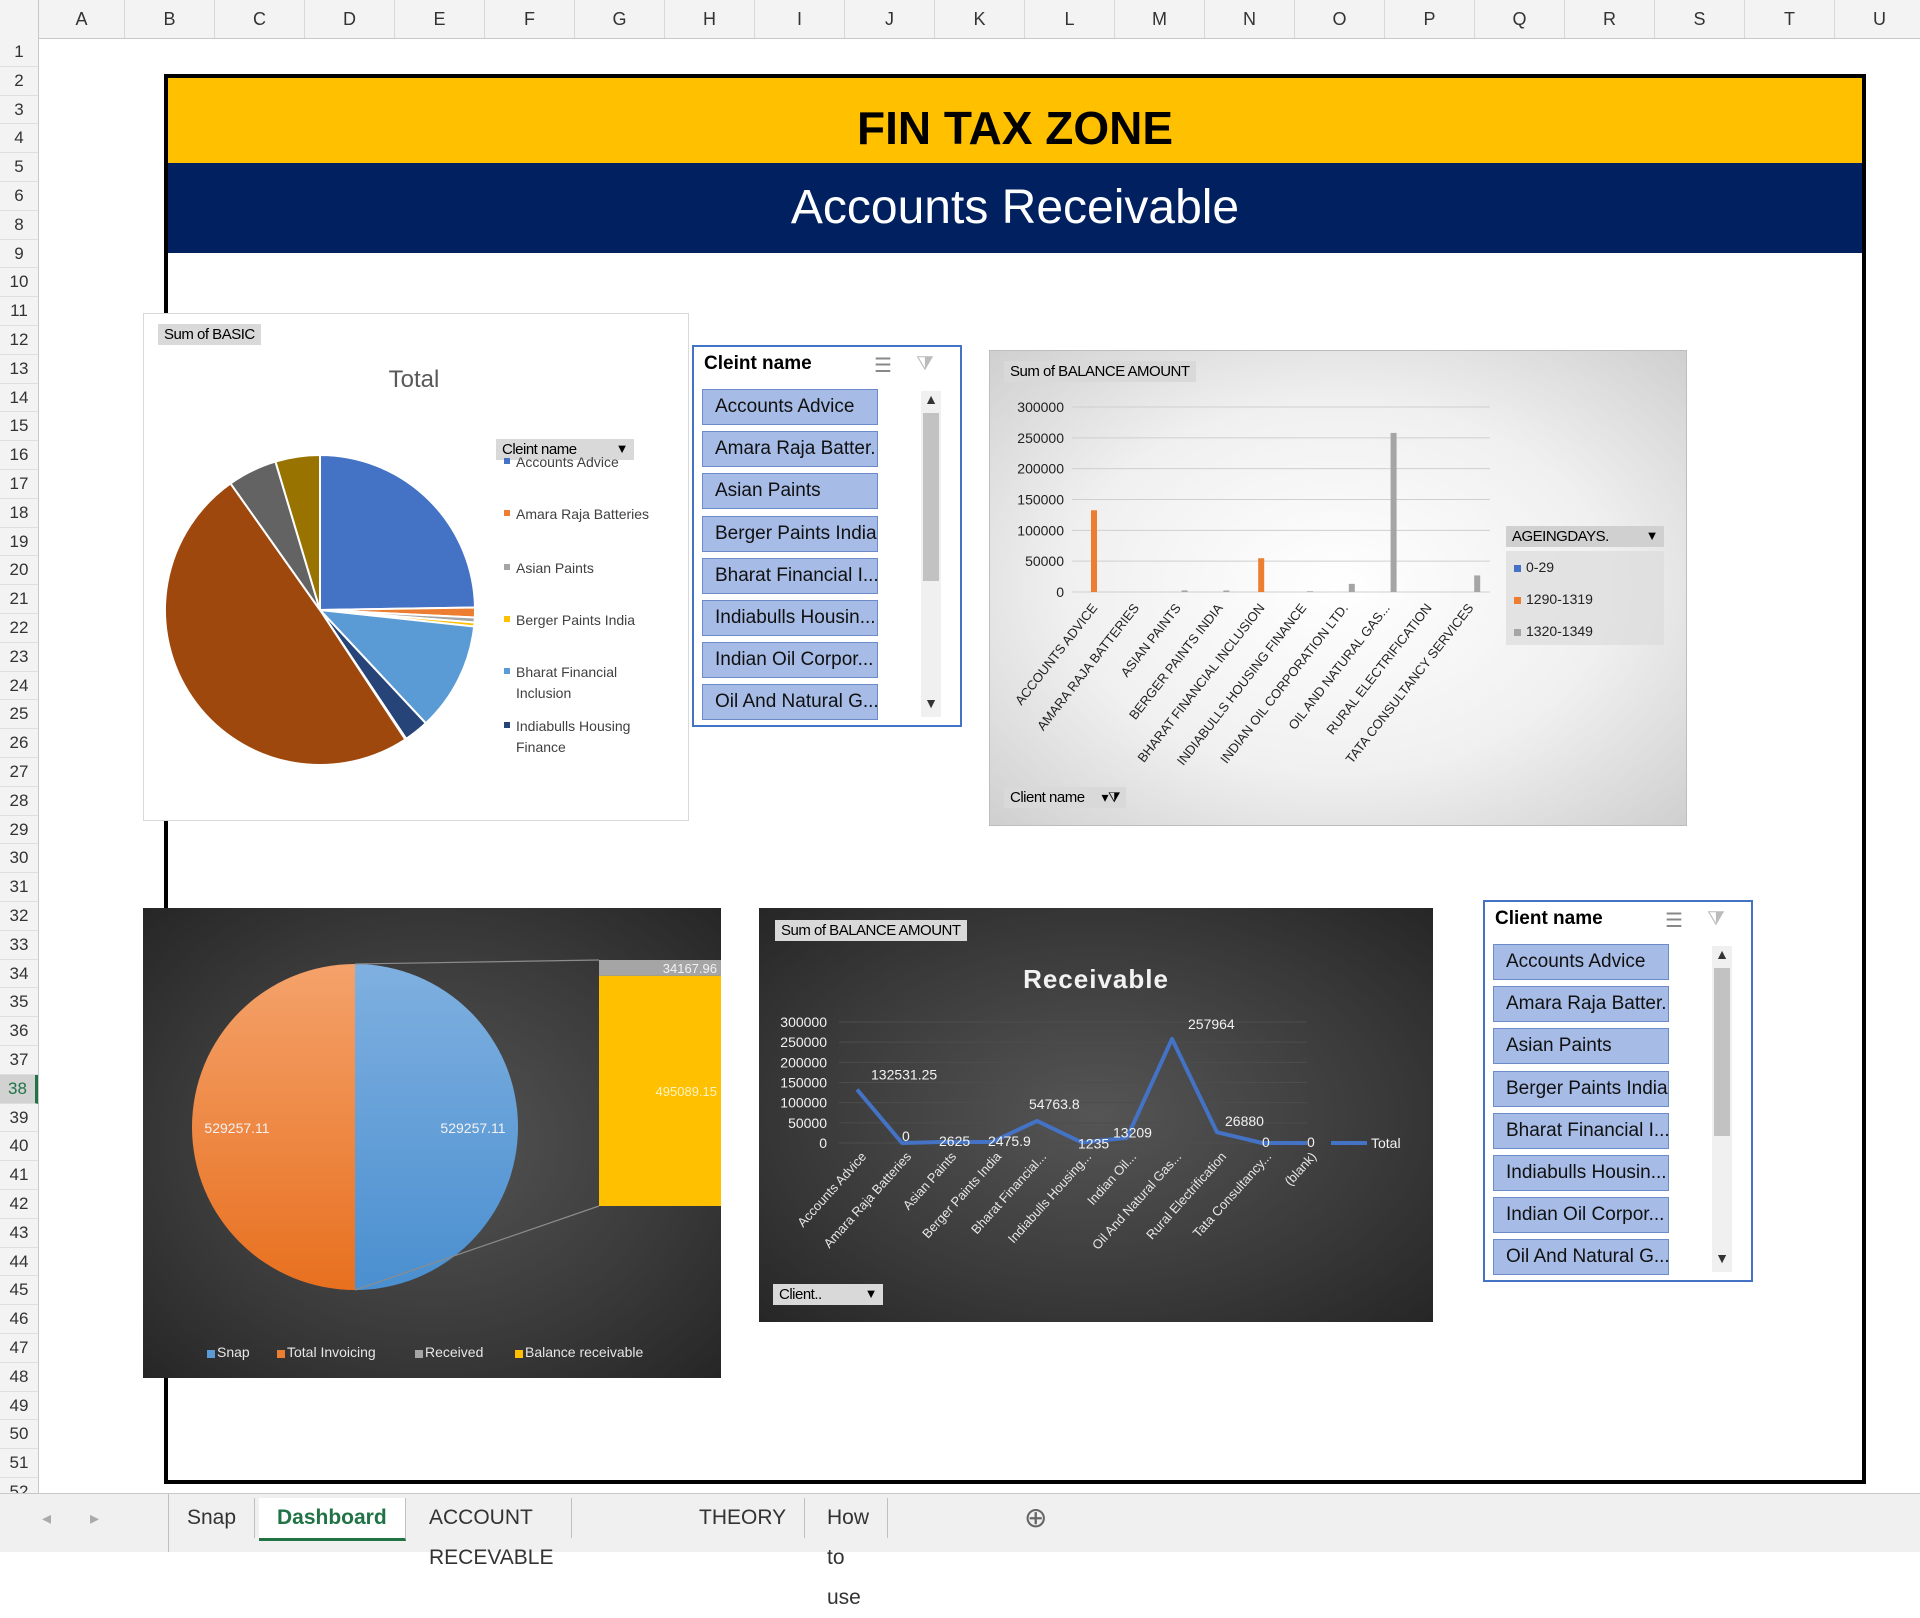 The width and height of the screenshot is (1920, 1618). I want to click on column-header-a: A, so click(82, 19).